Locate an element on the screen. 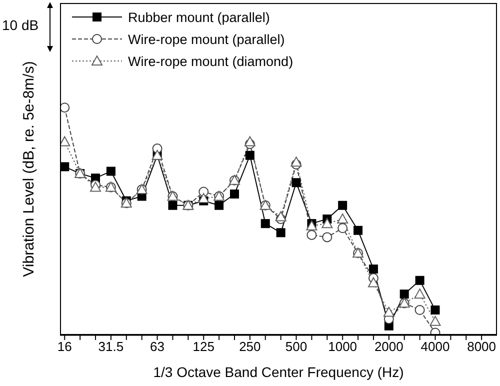 This screenshot has width=500, height=386. x-tick-label: 1000 is located at coordinates (343, 346).